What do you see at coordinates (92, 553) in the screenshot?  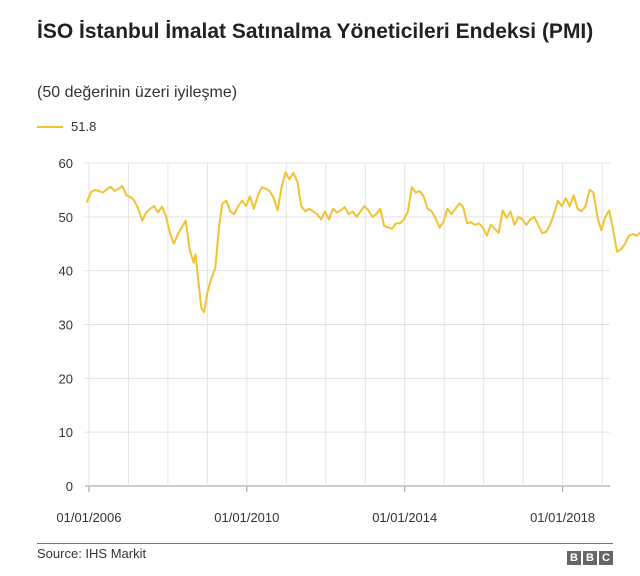 I see `source-note: Source: IHS Markit` at bounding box center [92, 553].